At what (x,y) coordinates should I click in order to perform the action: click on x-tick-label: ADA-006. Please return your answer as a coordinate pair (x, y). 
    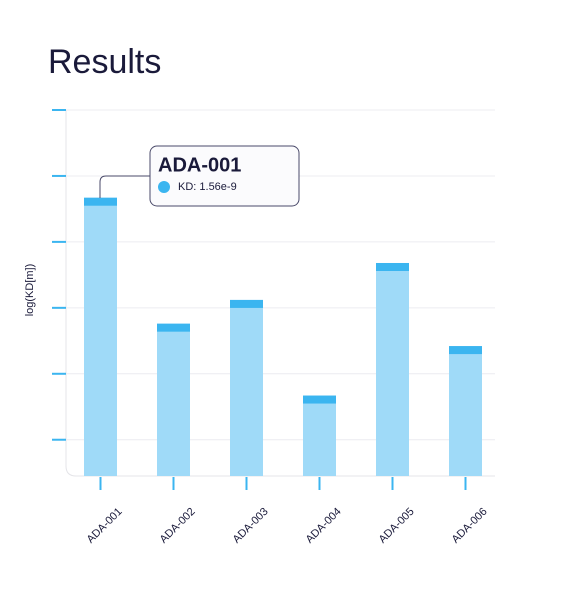
    Looking at the image, I should click on (470, 526).